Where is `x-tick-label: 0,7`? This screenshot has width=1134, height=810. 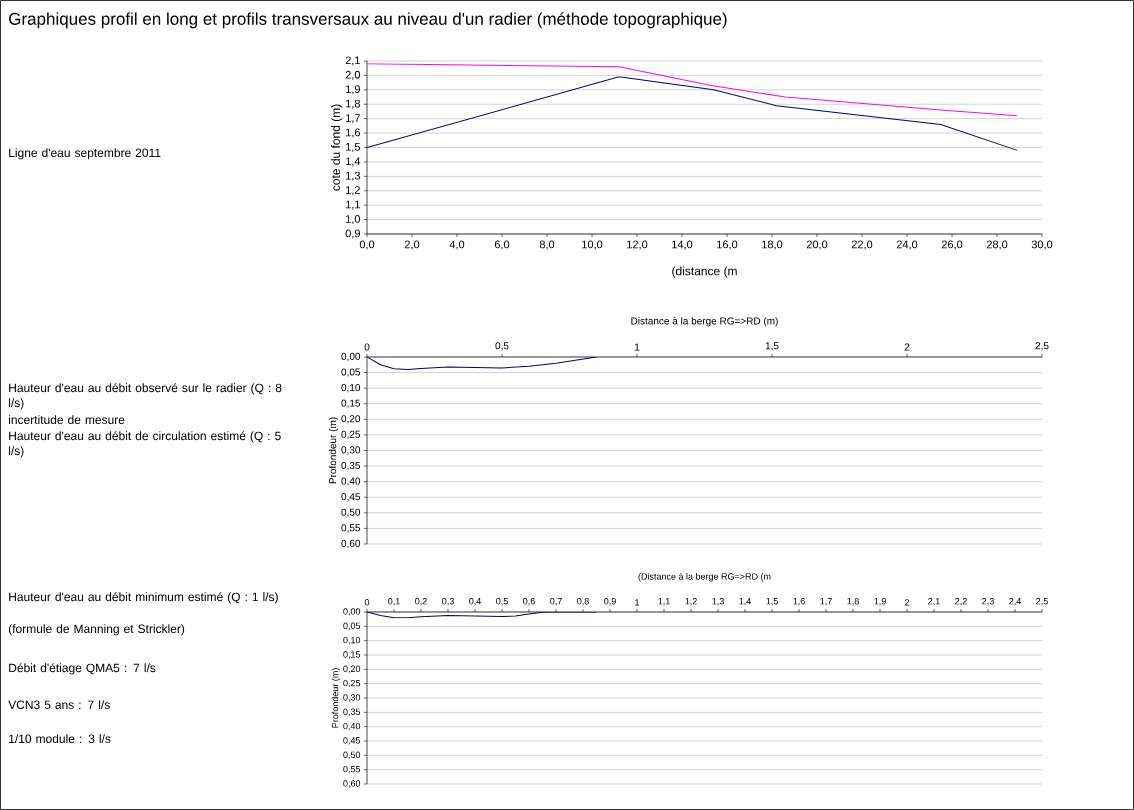 x-tick-label: 0,7 is located at coordinates (556, 602).